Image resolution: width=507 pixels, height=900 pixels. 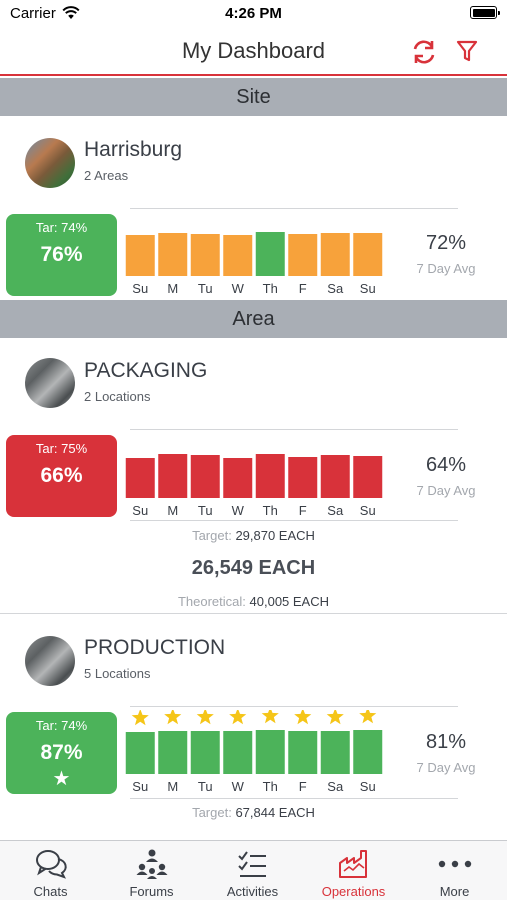 What do you see at coordinates (146, 370) in the screenshot?
I see `entity-name: PACKAGING` at bounding box center [146, 370].